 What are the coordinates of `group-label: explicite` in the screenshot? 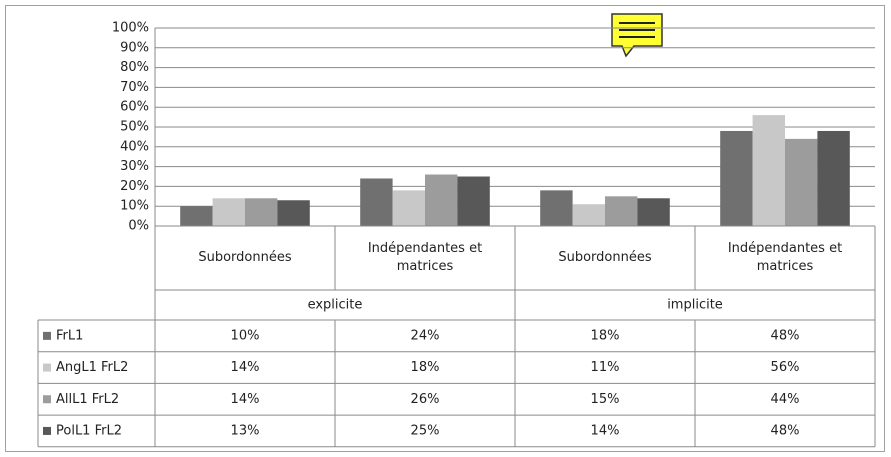 It's located at (335, 305).